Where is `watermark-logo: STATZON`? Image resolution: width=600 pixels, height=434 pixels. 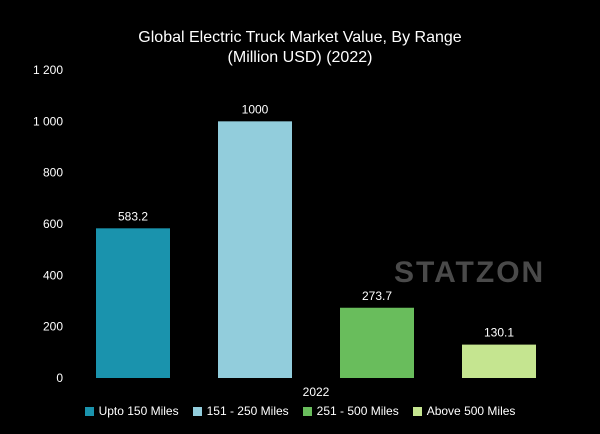 watermark-logo: STATZON is located at coordinates (470, 272).